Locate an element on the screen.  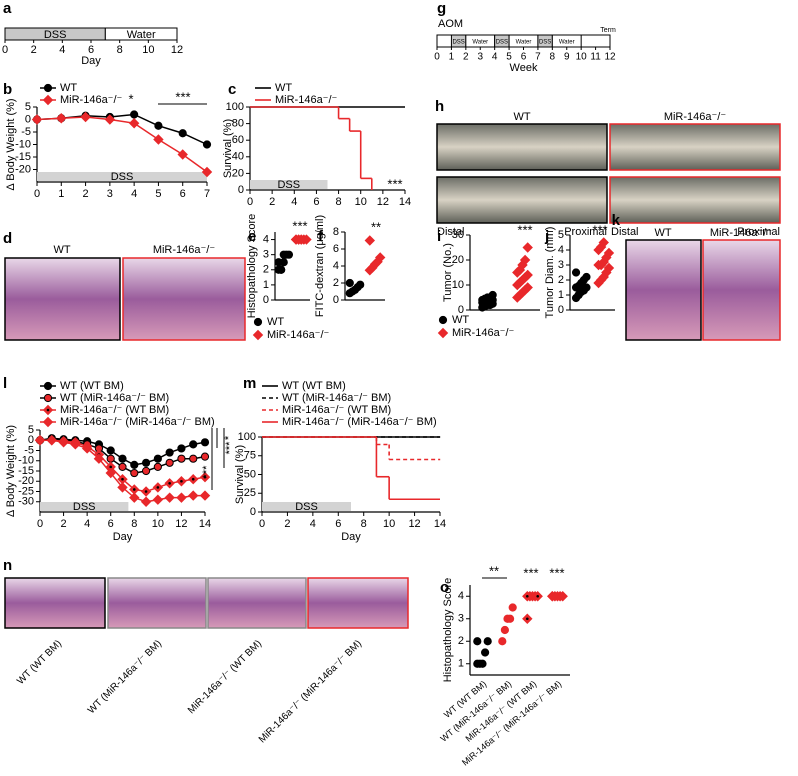
image-label: WT is located at coordinates (662, 233).